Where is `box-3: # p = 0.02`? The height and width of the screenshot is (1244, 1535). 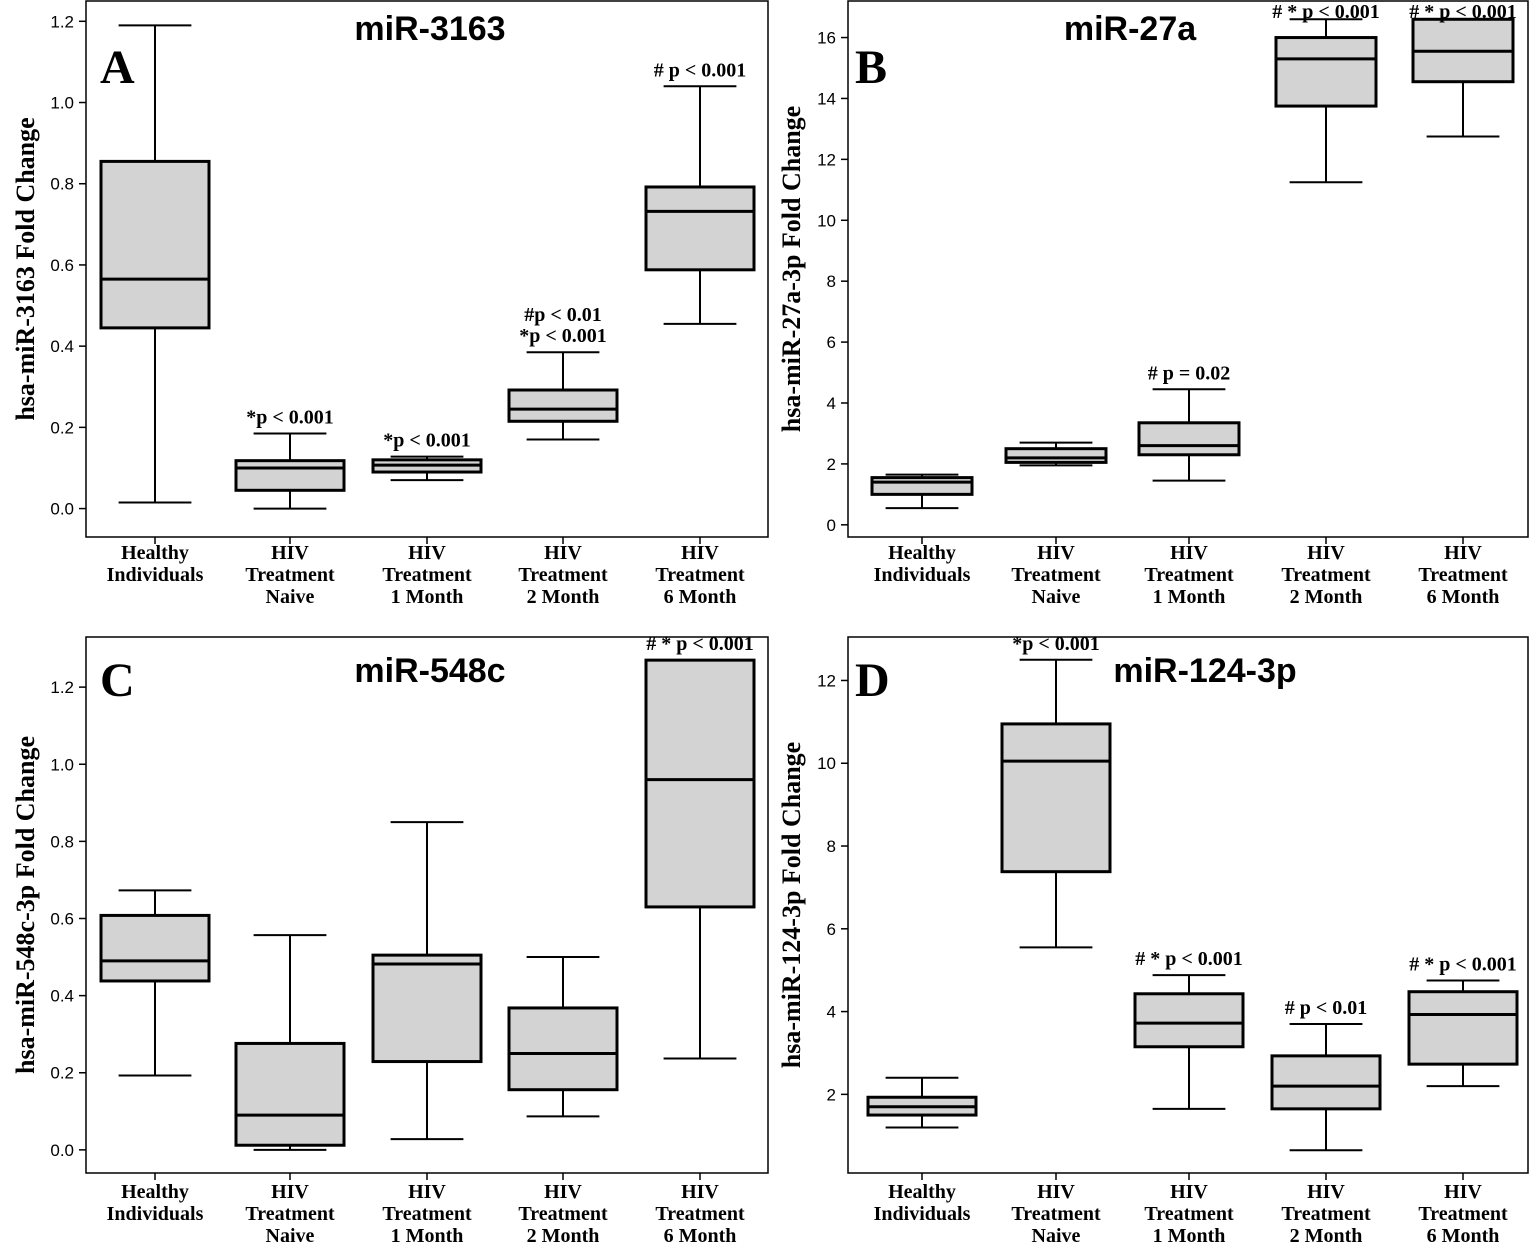
box-3: # p = 0.02 is located at coordinates (1189, 422).